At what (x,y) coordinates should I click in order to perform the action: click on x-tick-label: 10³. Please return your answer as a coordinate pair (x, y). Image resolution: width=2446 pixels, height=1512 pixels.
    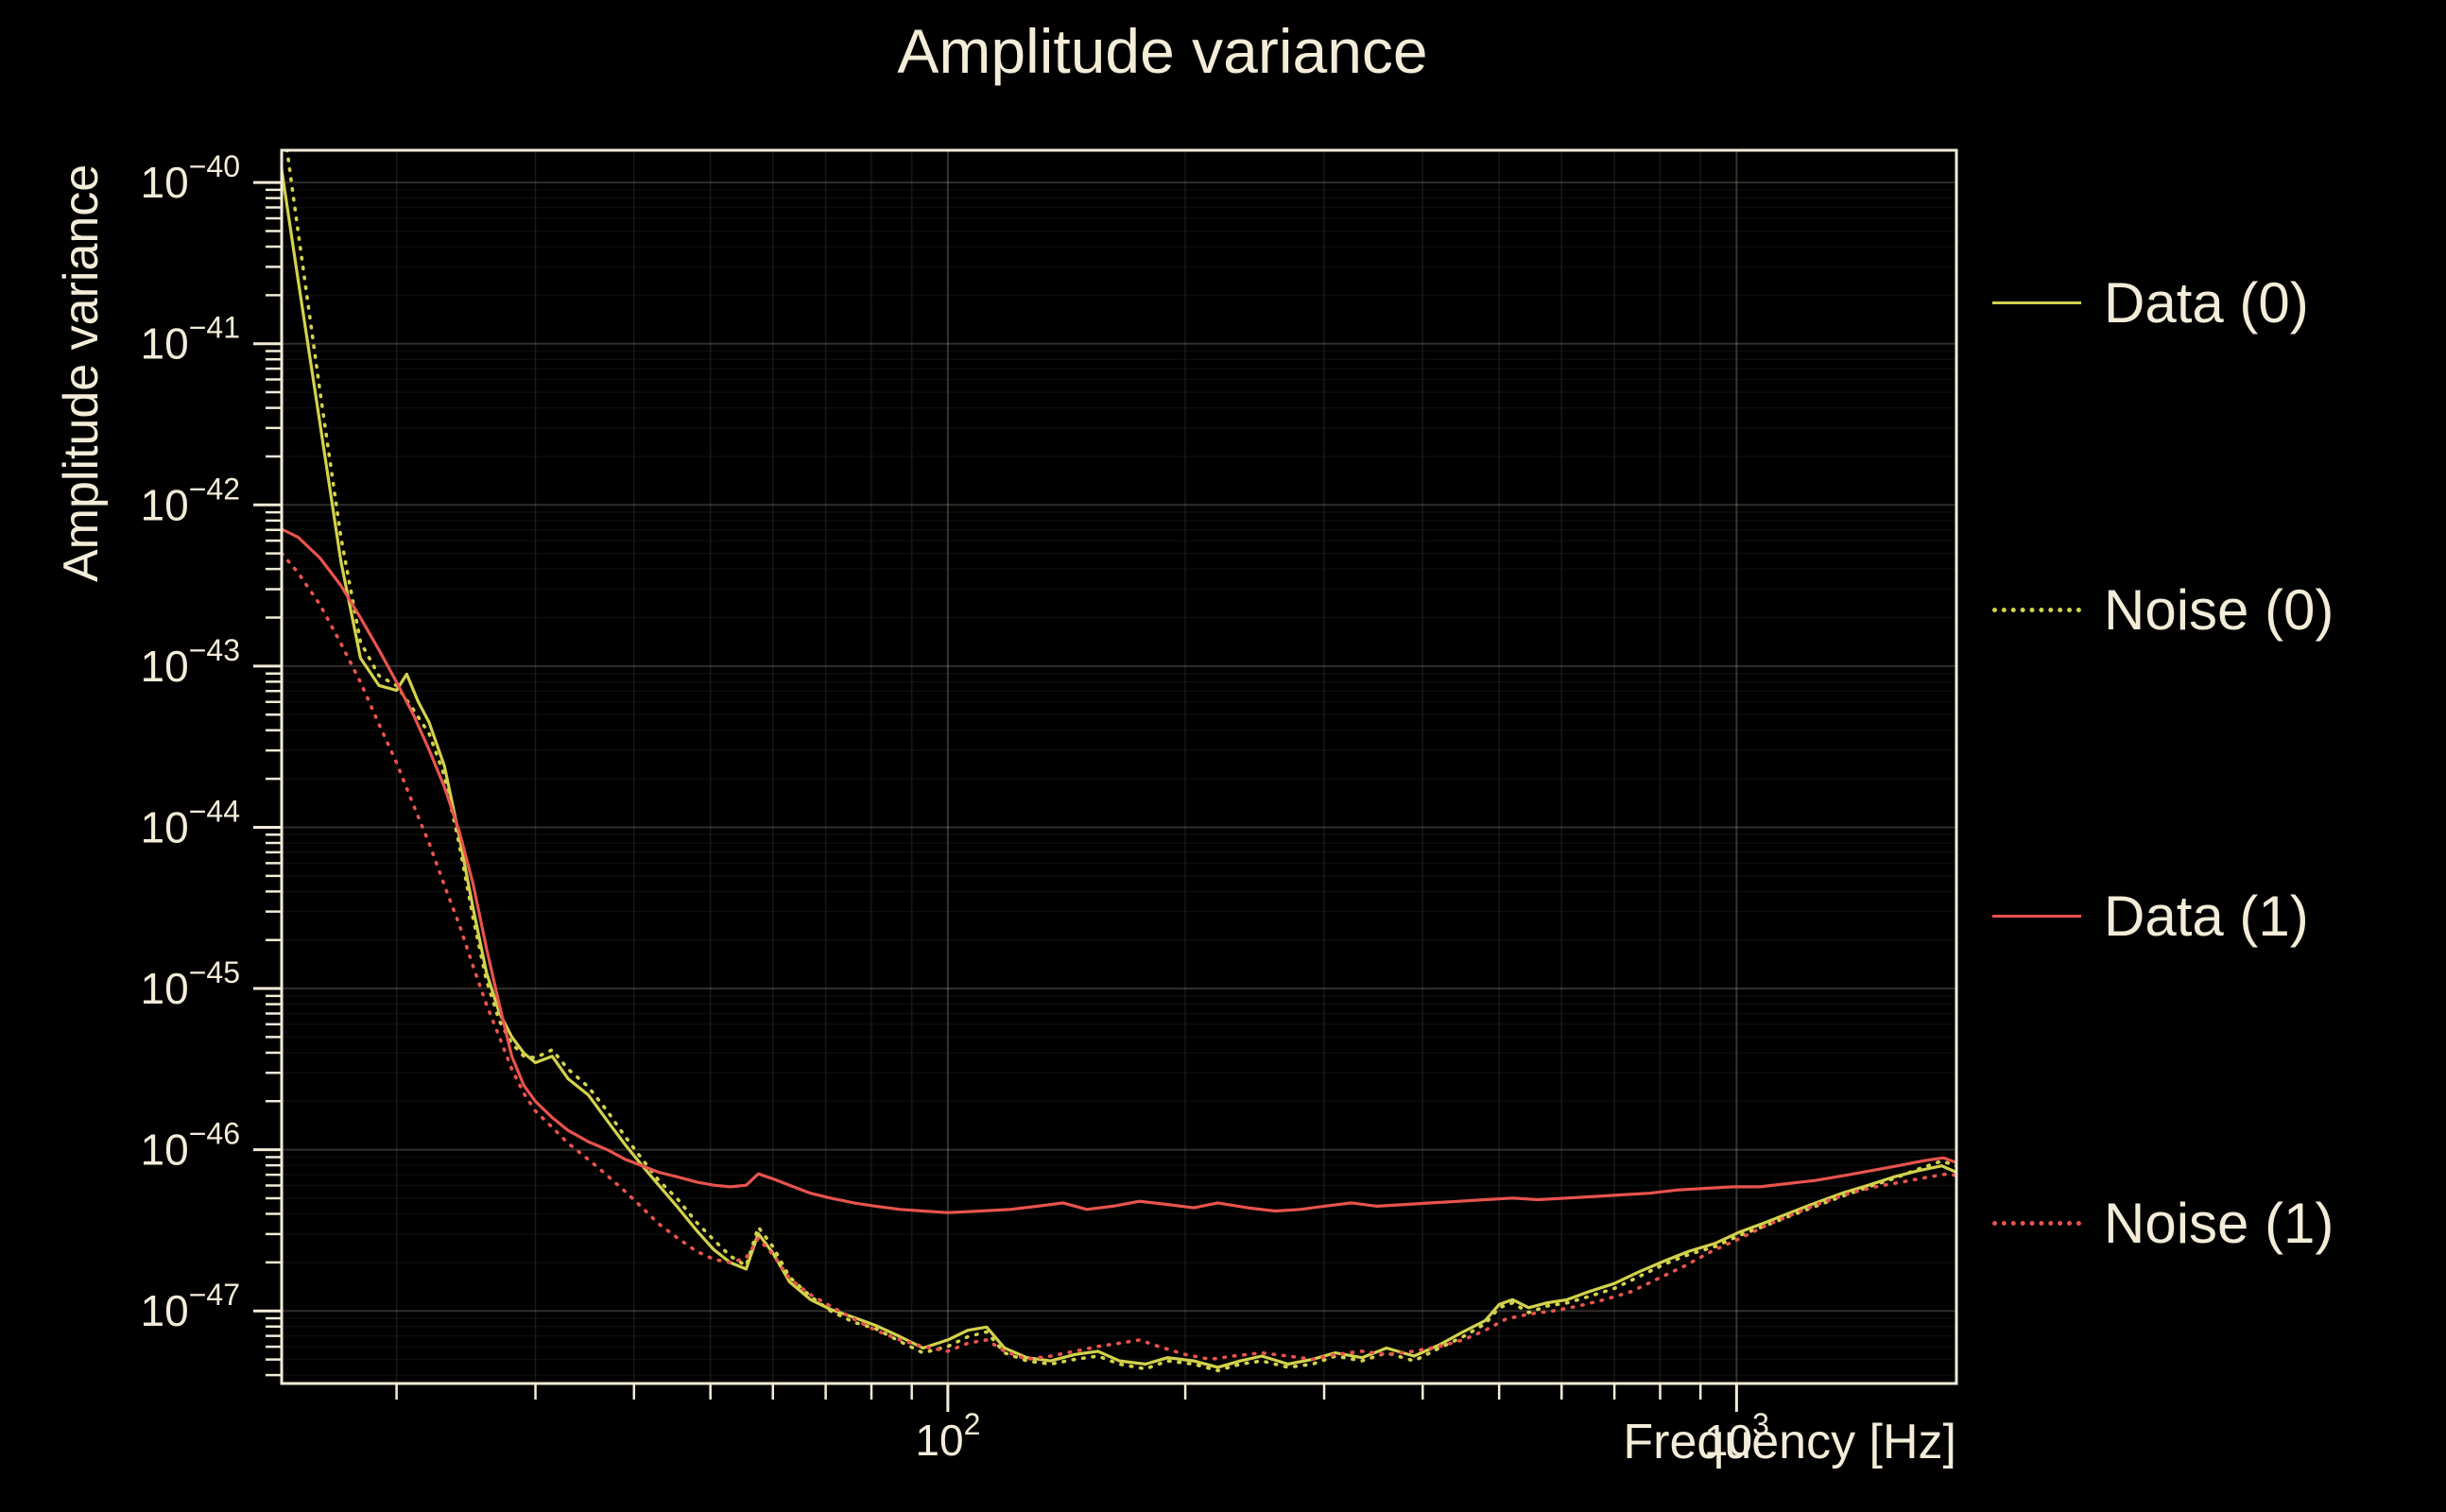
    Looking at the image, I should click on (1736, 1436).